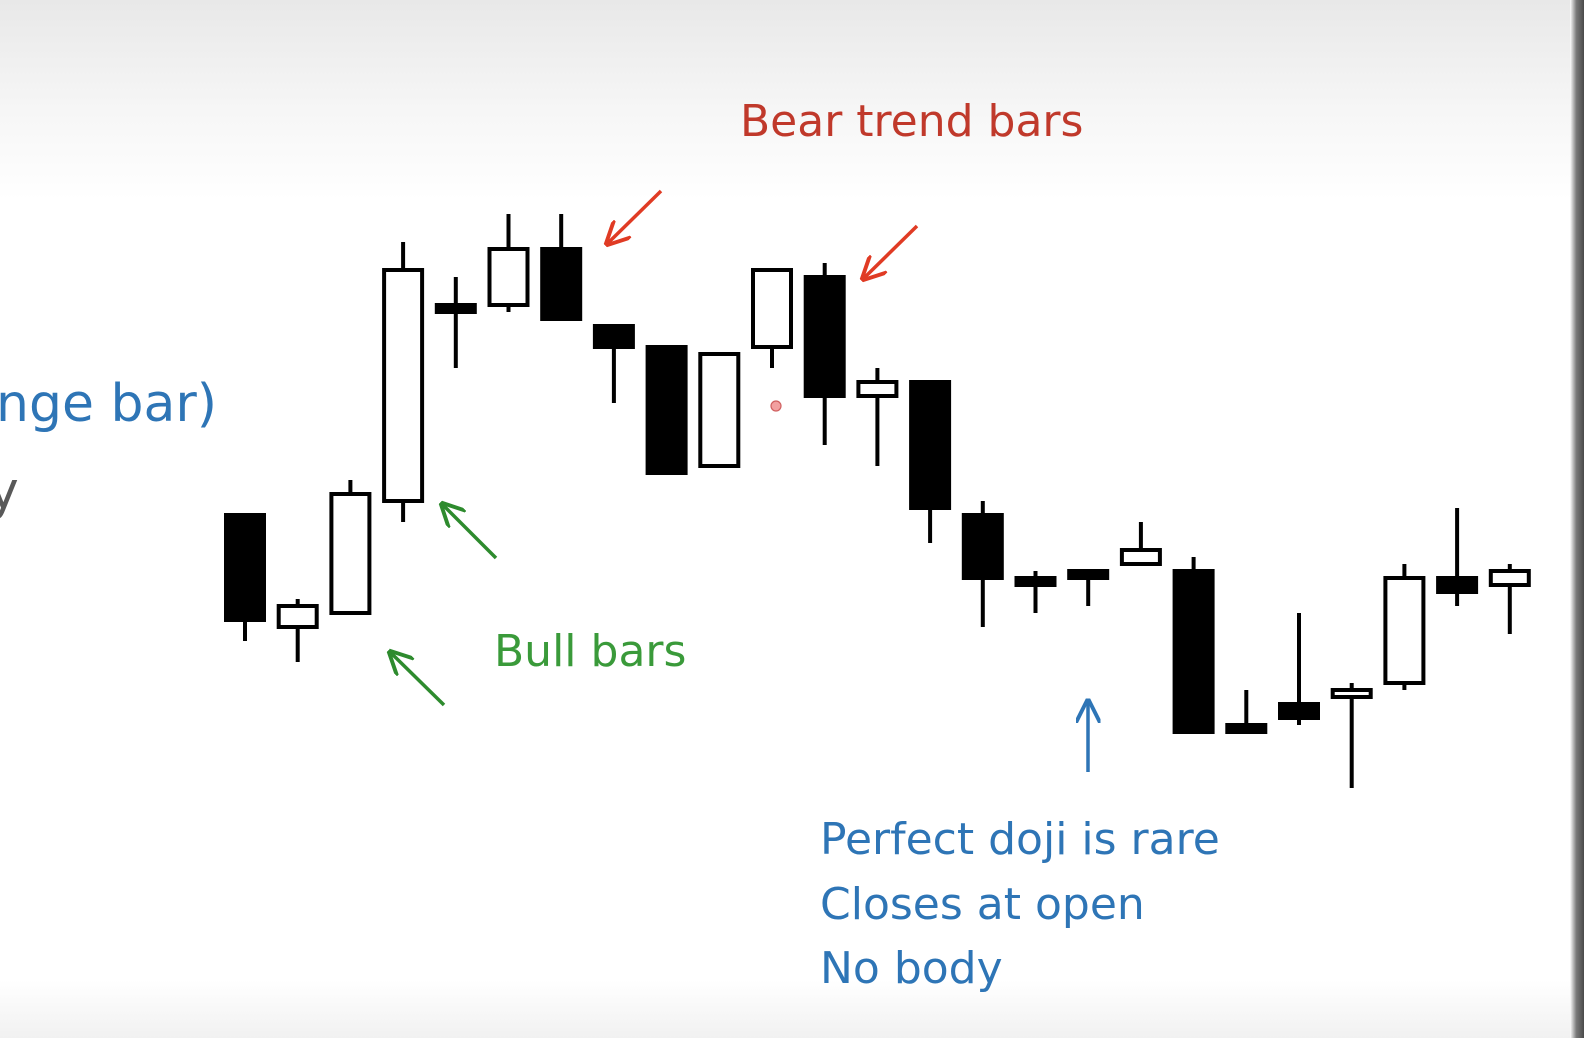 Image resolution: width=1584 pixels, height=1038 pixels. Describe the element at coordinates (912, 121) in the screenshot. I see `bear-trend-bars-label: Bear trend bars` at that location.